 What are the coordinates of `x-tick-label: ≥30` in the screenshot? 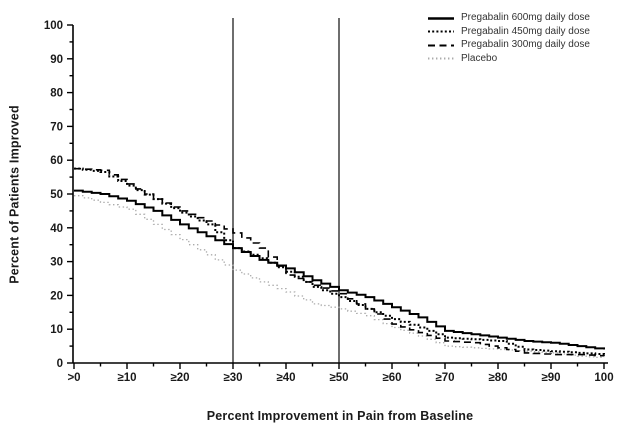 It's located at (232, 378).